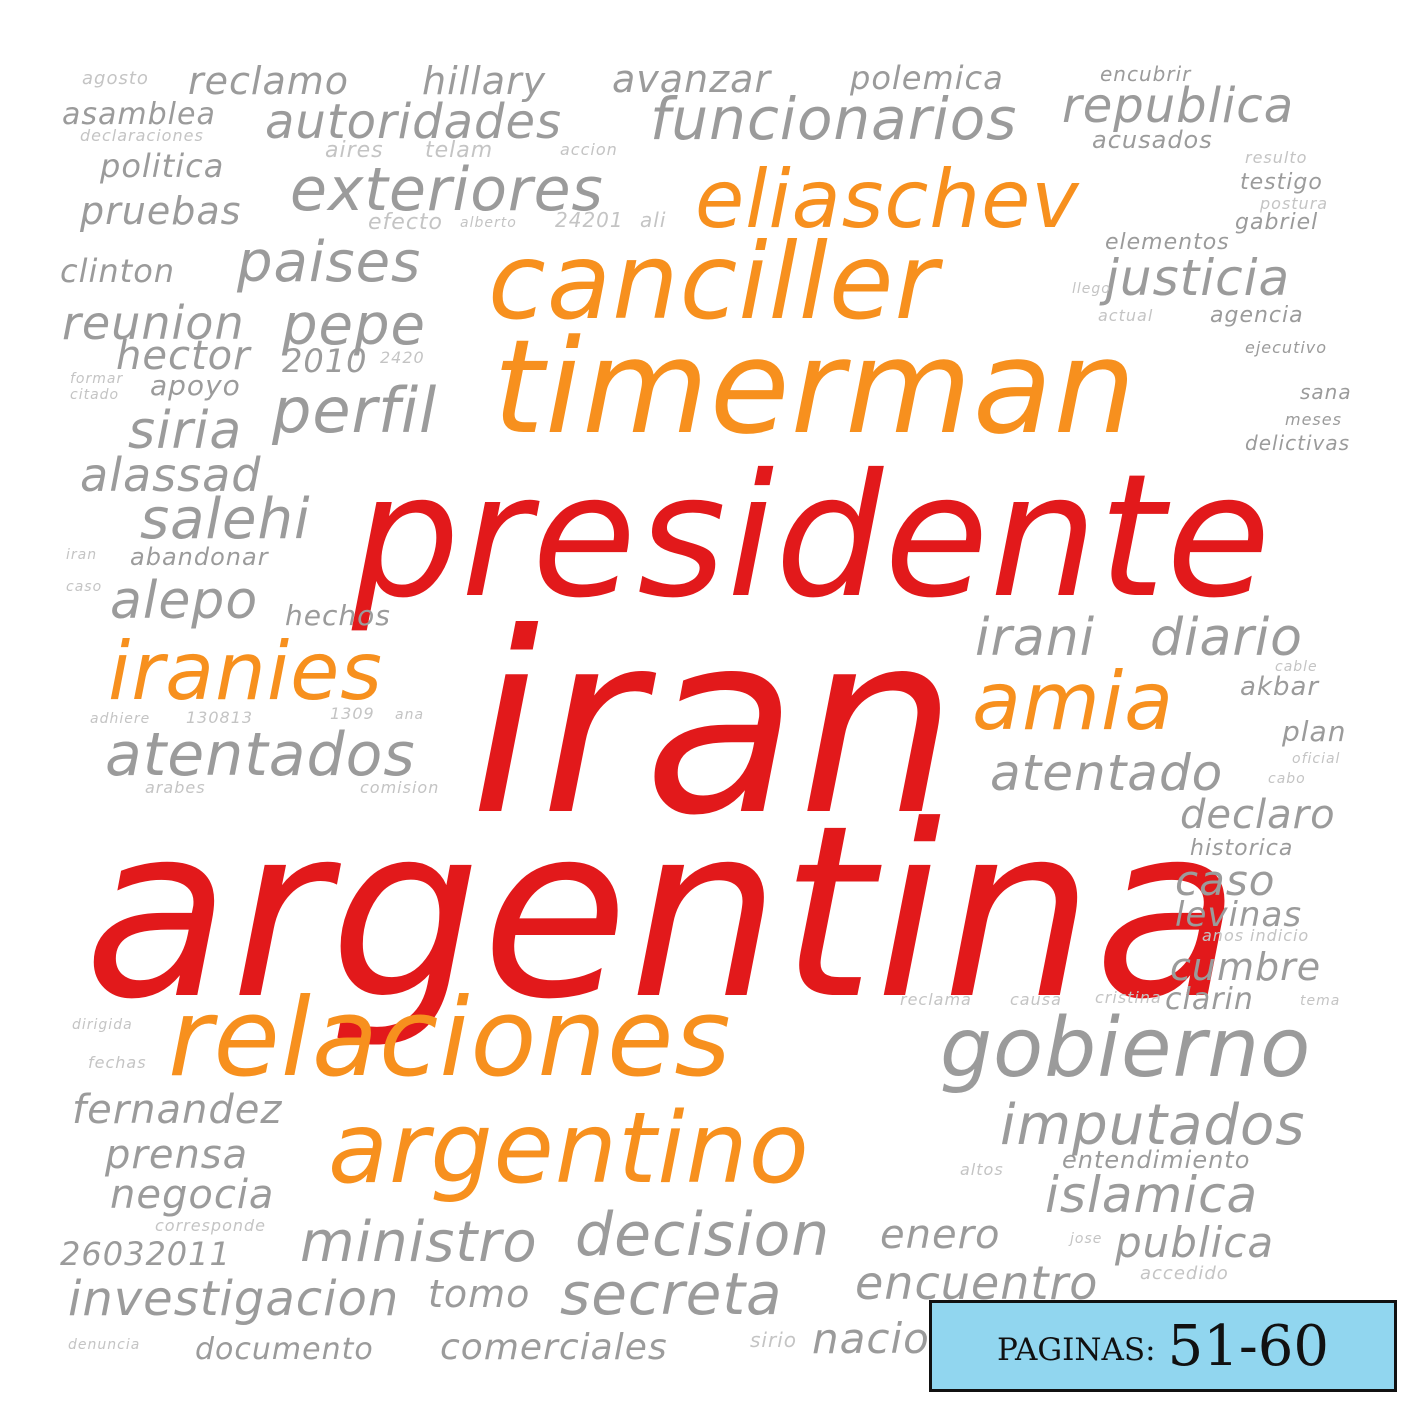  What do you see at coordinates (118, 271) in the screenshot?
I see `word-clinton: clinton` at bounding box center [118, 271].